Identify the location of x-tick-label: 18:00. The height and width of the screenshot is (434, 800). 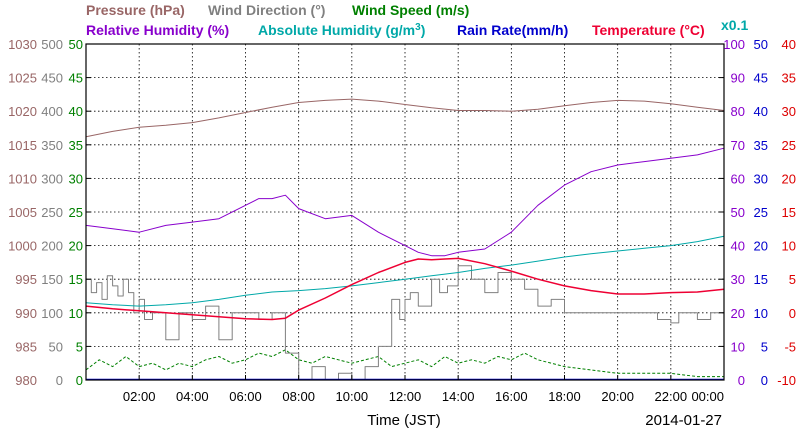
(564, 396).